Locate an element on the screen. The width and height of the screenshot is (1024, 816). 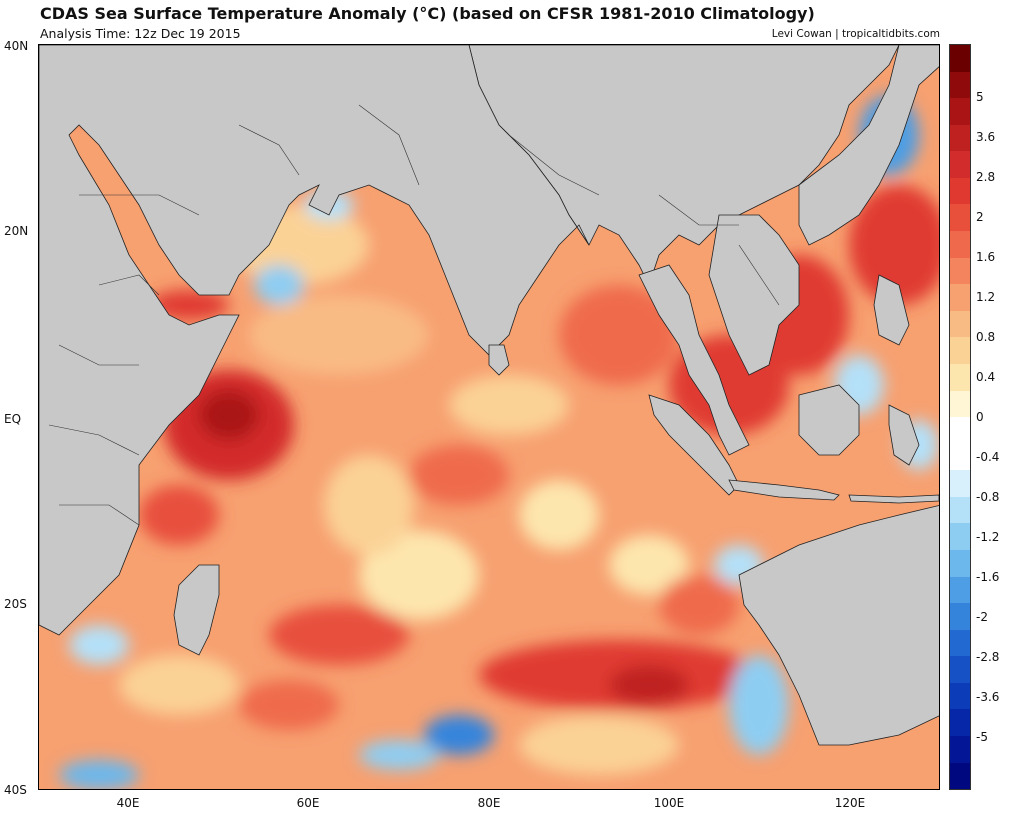
colorbar-tick-label: -3.6 is located at coordinates (988, 696).